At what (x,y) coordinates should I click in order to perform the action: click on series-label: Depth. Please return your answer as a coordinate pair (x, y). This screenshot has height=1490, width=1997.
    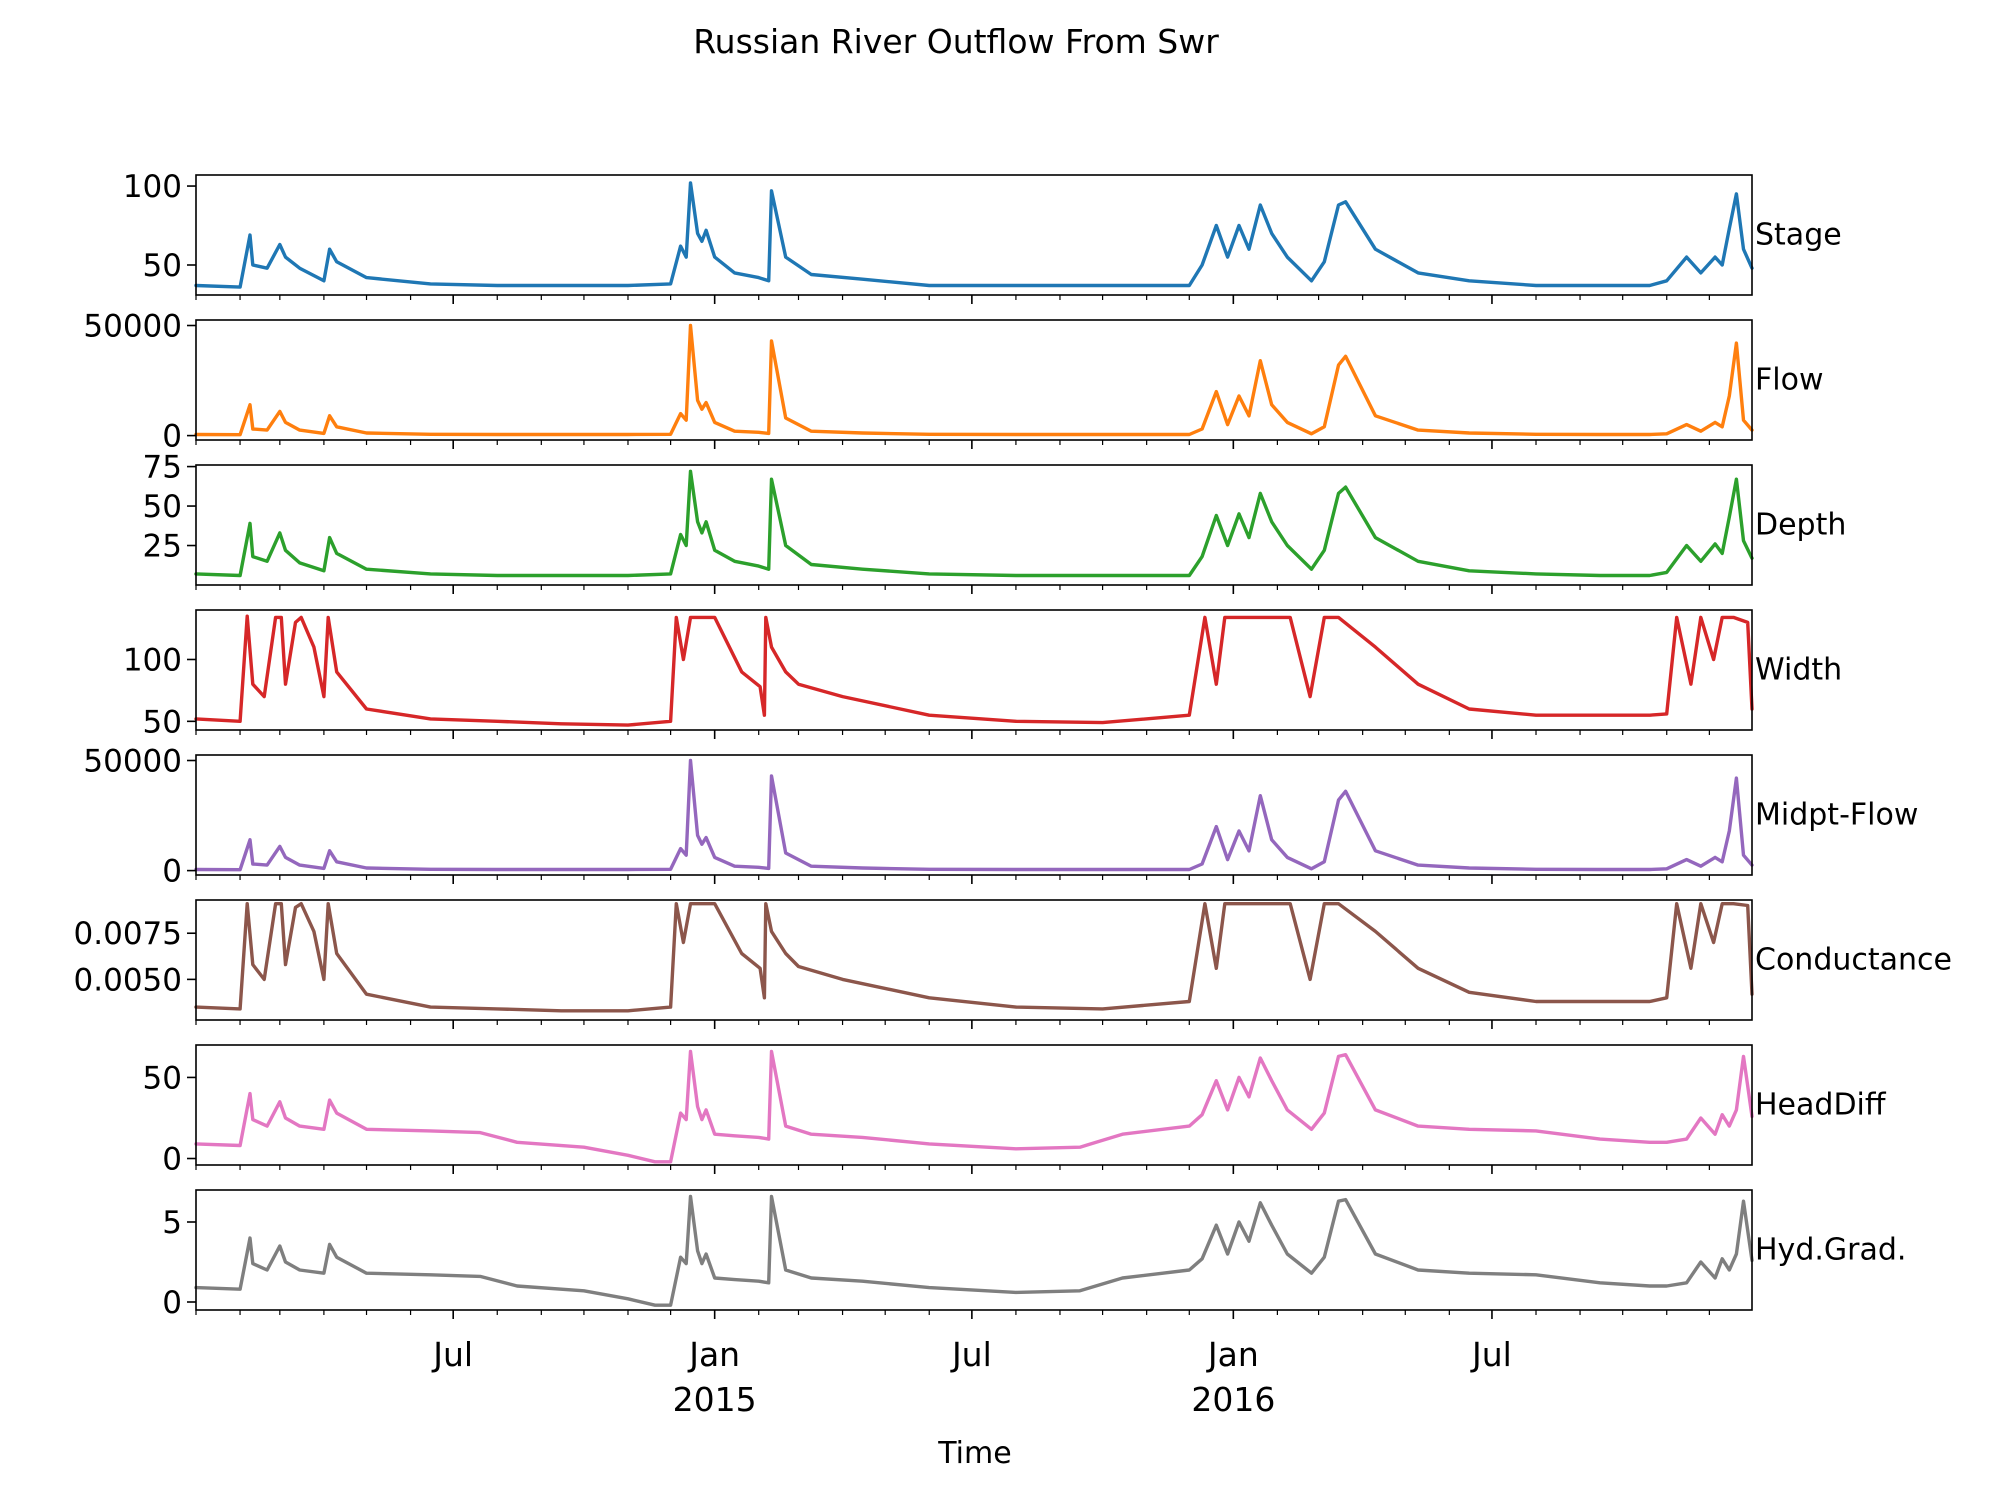
    Looking at the image, I should click on (1800, 525).